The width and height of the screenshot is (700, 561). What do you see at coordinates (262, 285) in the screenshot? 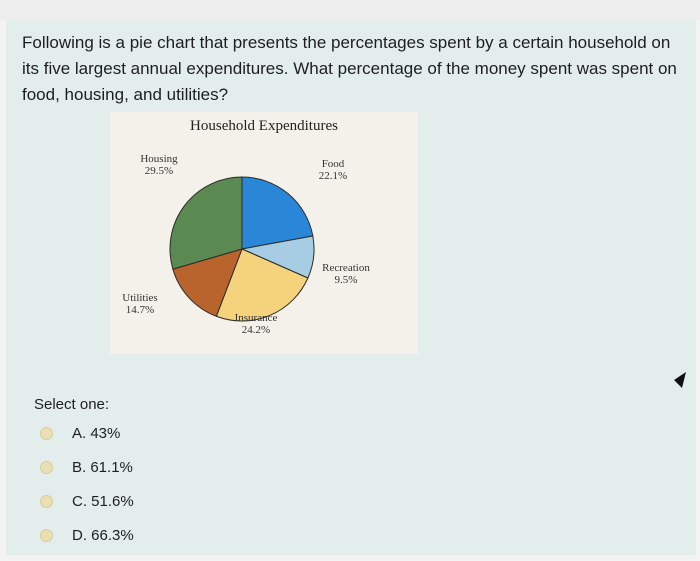
I see `pie-slice-insurance` at bounding box center [262, 285].